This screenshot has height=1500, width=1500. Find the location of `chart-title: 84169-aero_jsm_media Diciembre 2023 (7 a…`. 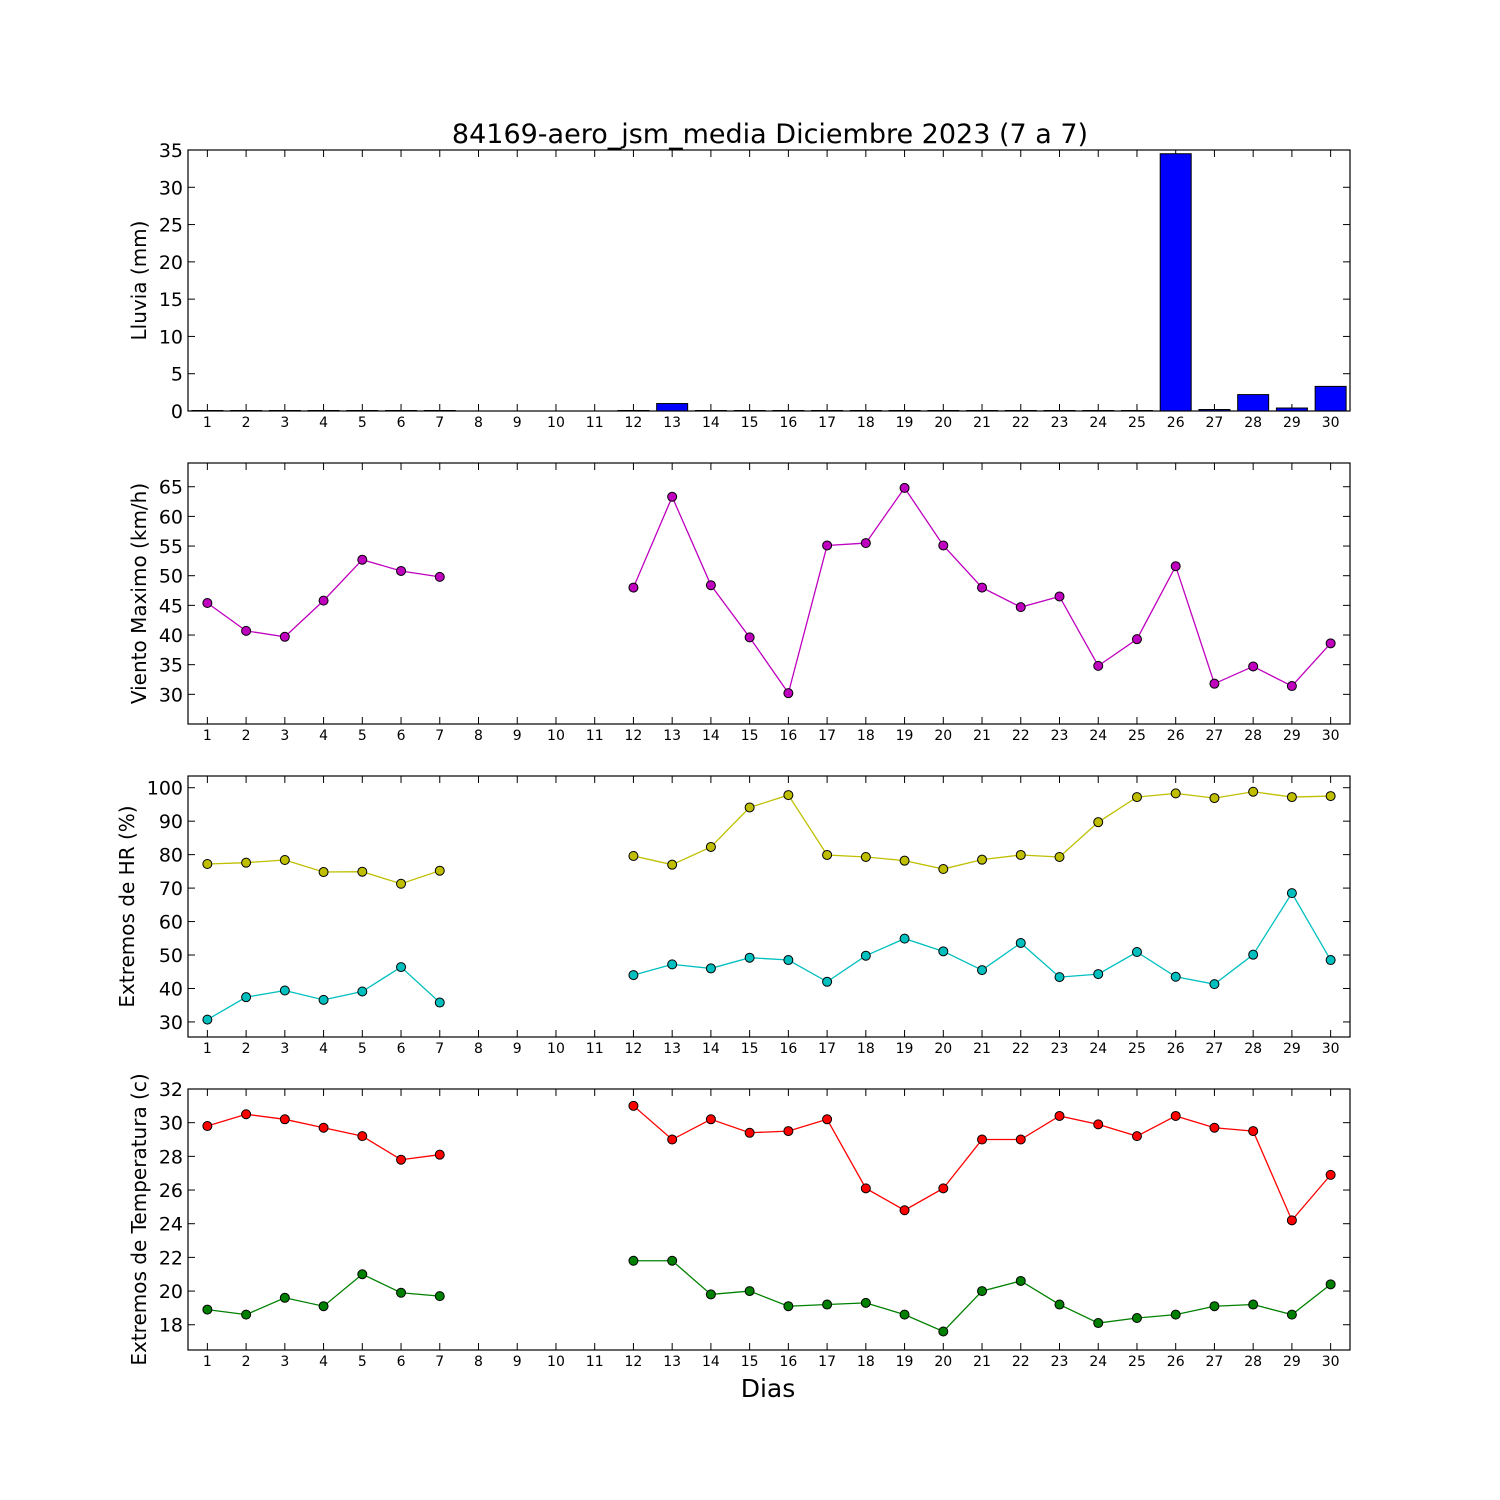

chart-title: 84169-aero_jsm_media Diciembre 2023 (7 a… is located at coordinates (770, 134).